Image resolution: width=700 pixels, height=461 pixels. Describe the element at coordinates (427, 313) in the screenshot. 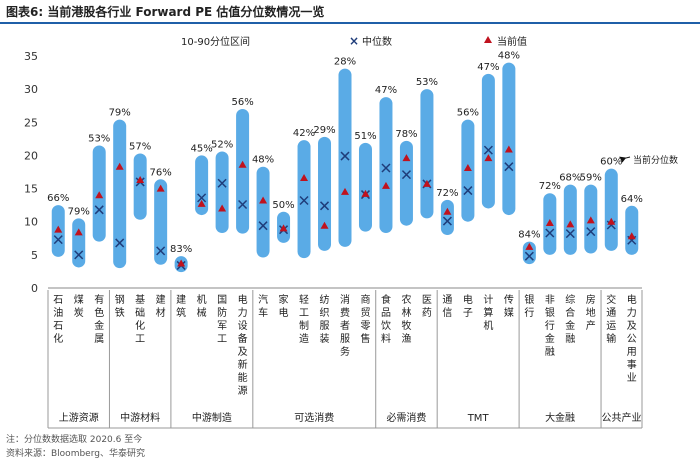

I see `category-label-char: 药` at that location.